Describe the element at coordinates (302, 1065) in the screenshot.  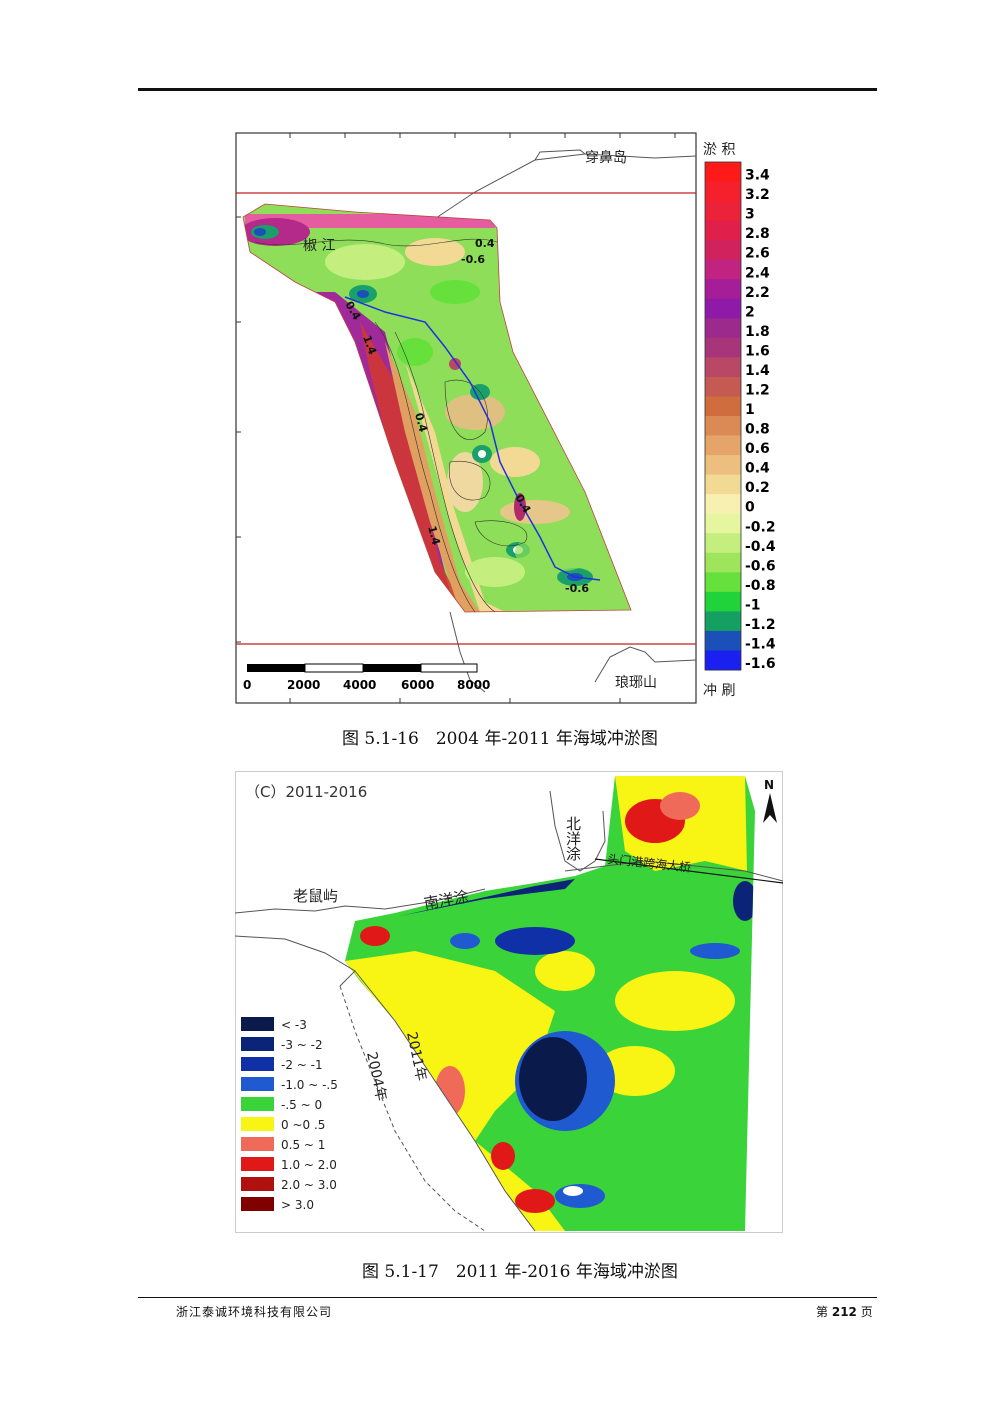
I see `legend-class-label: -2 ~ -1` at that location.